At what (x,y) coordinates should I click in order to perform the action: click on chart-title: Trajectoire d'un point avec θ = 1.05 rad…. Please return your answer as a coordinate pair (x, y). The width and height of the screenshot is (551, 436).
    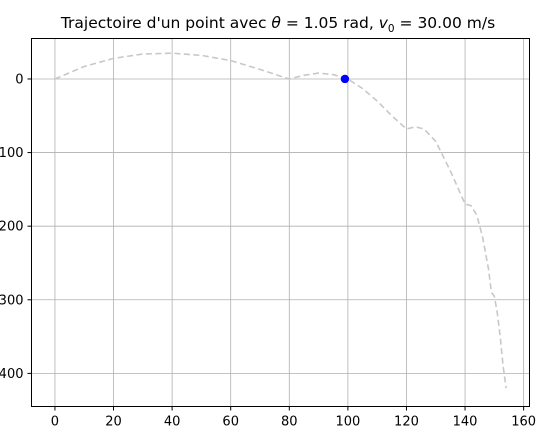
    Looking at the image, I should click on (277, 24).